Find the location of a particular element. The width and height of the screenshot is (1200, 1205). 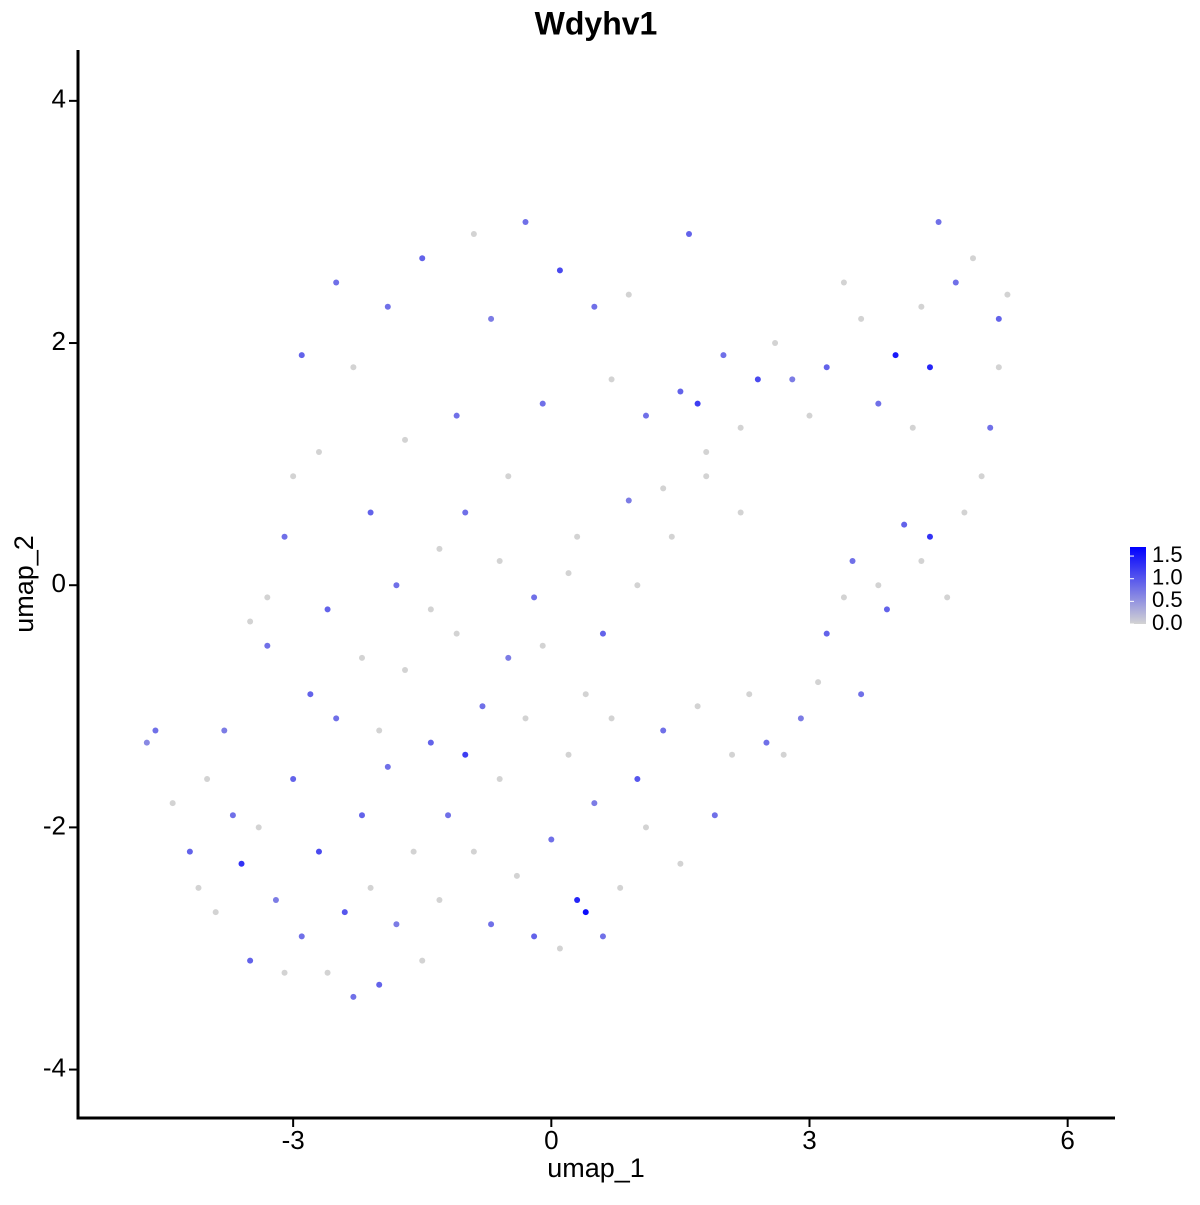

x-tick-label: 0 is located at coordinates (551, 1140).